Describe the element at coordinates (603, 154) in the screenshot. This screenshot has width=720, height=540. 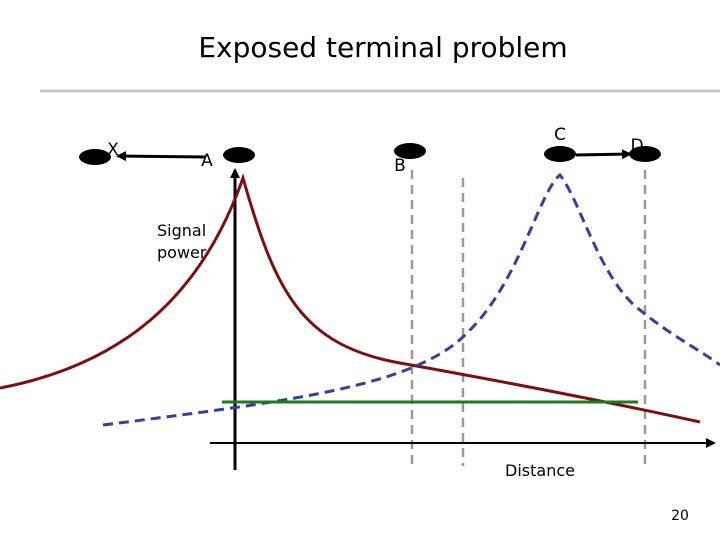
I see `arrow-c-d` at that location.